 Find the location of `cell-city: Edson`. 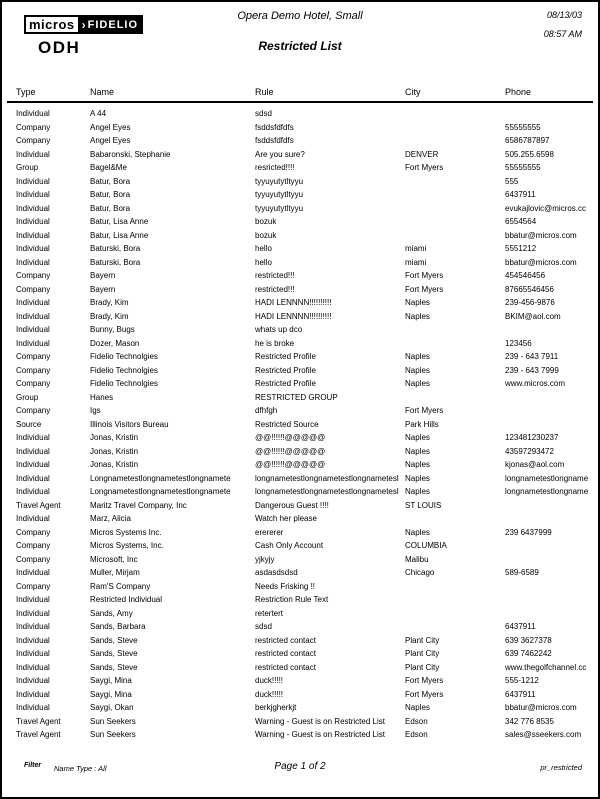

cell-city: Edson is located at coordinates (416, 721).